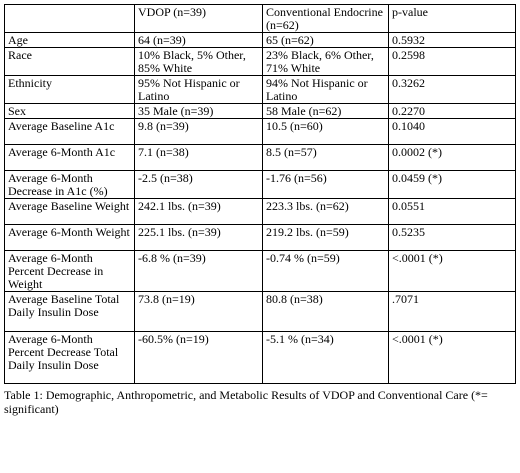 This screenshot has height=473, width=520. I want to click on p-value-cell: 0.2598, so click(452, 61).